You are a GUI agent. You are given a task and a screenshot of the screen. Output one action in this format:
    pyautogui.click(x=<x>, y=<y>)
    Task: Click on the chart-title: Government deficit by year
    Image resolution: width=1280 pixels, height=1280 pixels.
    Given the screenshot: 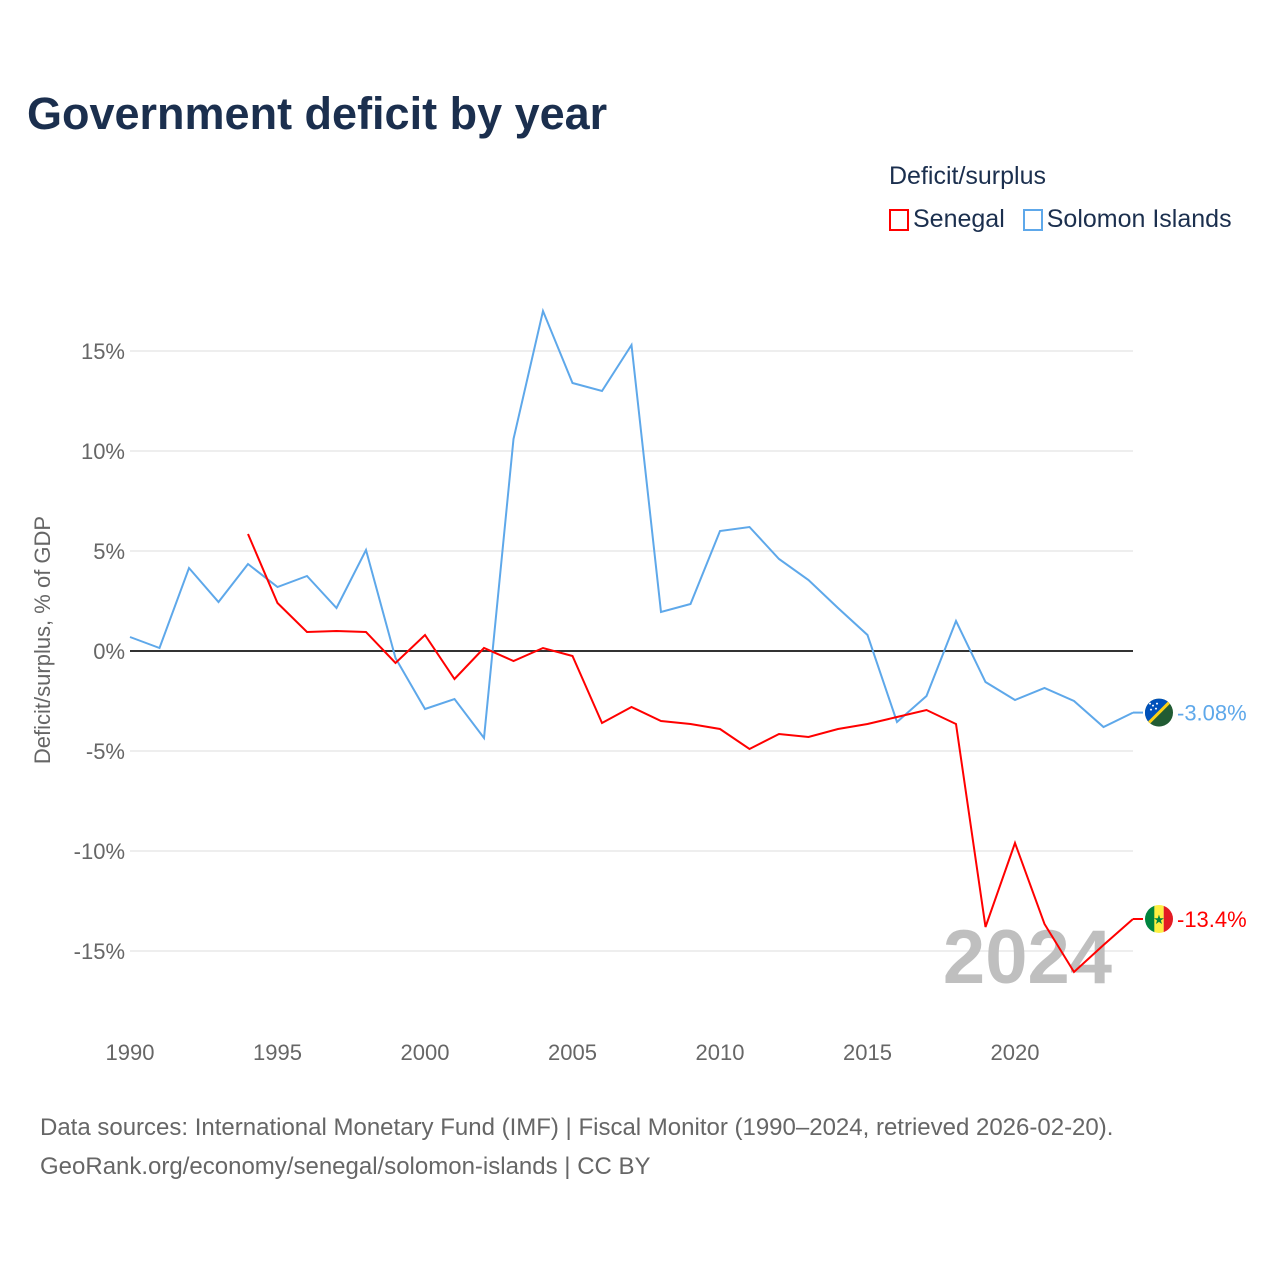 What is the action you would take?
    pyautogui.click(x=317, y=113)
    